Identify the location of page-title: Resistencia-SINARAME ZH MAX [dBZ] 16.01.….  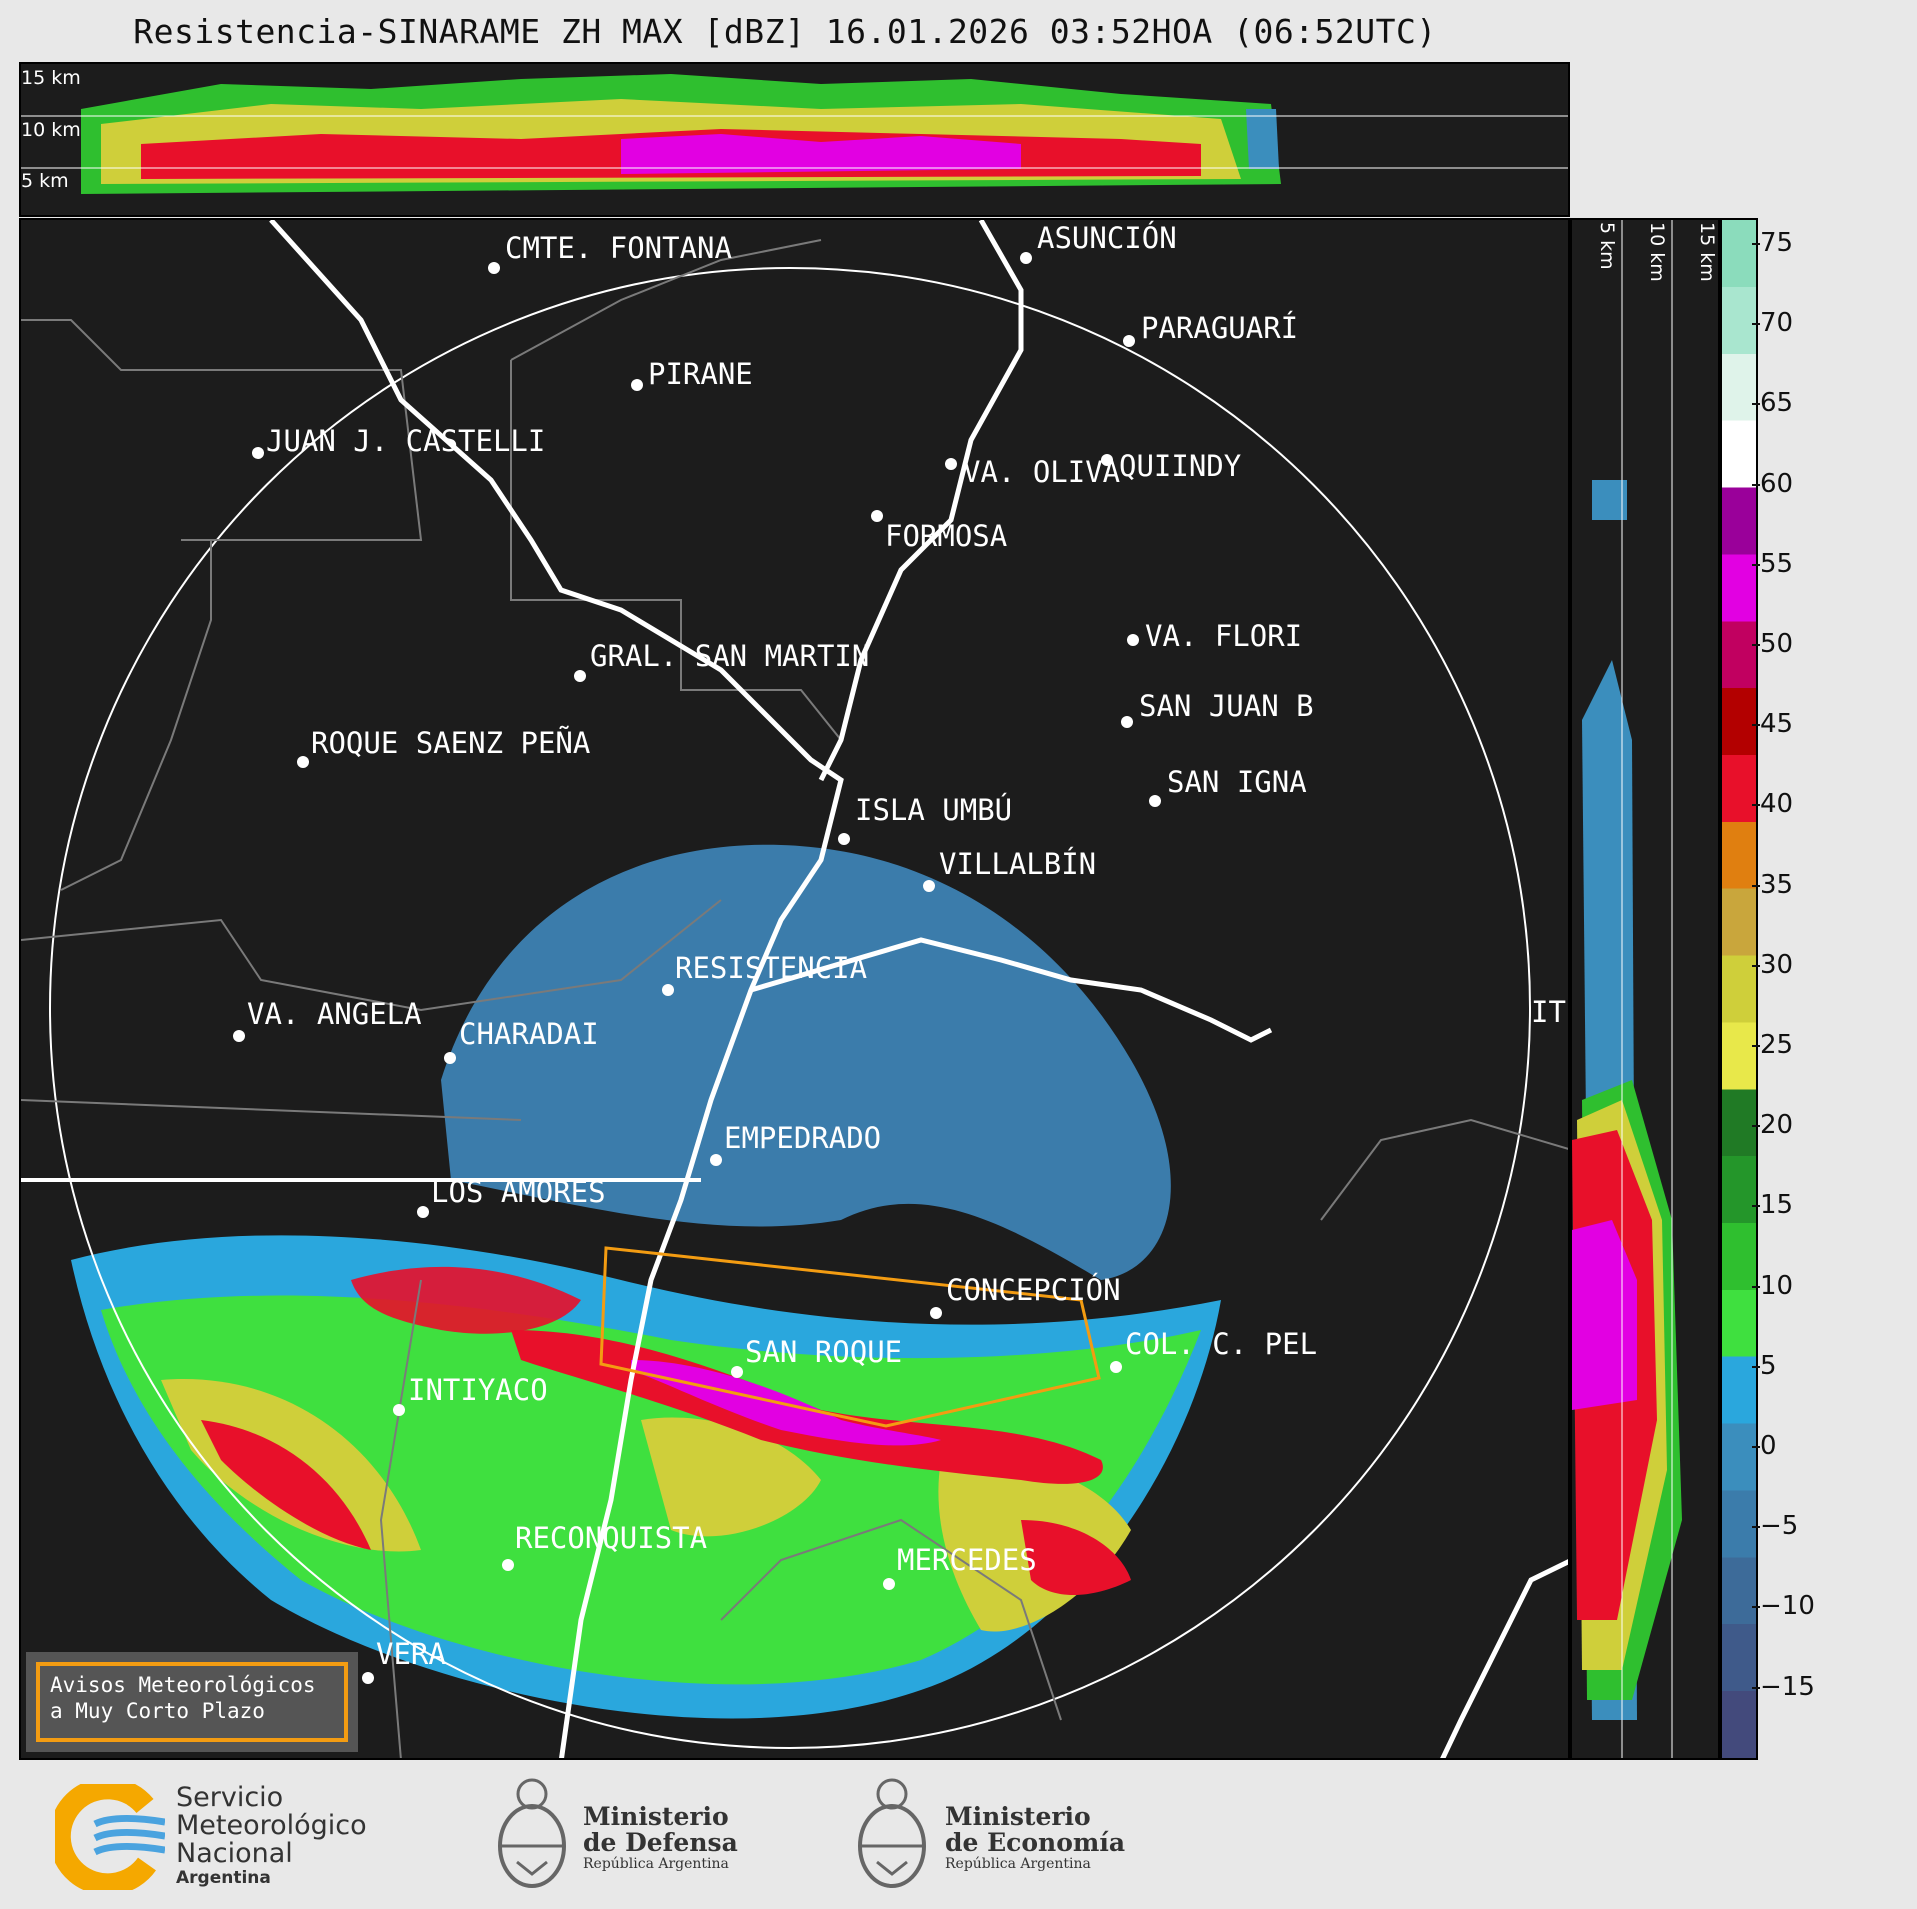
(785, 31).